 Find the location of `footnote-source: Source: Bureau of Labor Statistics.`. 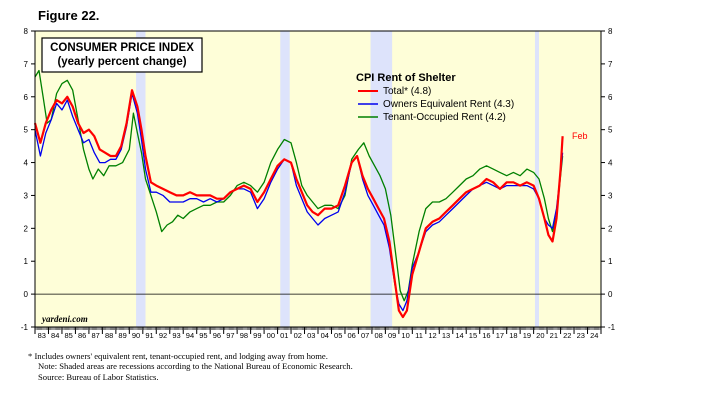

footnote-source: Source: Bureau of Labor Statistics. is located at coordinates (98, 376).